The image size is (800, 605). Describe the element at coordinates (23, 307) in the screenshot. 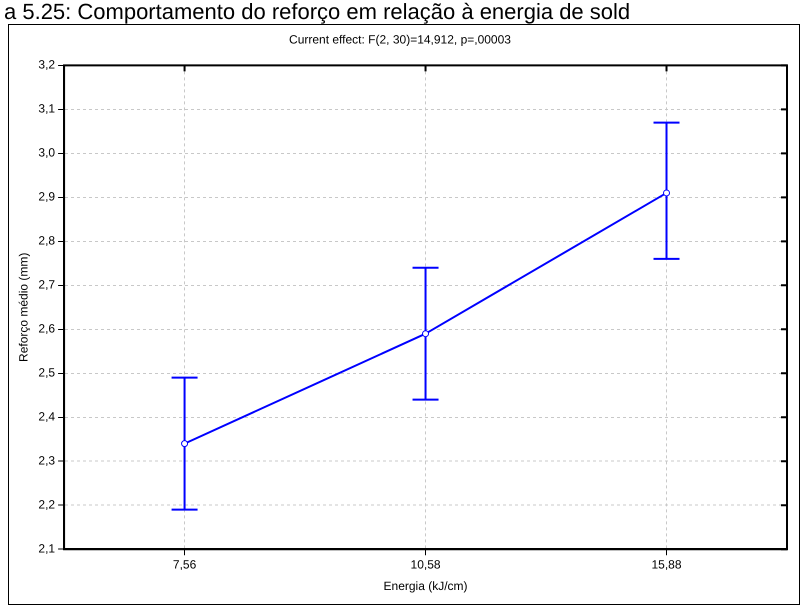

I see `y-axis-title: Reforço médio (mm)` at that location.